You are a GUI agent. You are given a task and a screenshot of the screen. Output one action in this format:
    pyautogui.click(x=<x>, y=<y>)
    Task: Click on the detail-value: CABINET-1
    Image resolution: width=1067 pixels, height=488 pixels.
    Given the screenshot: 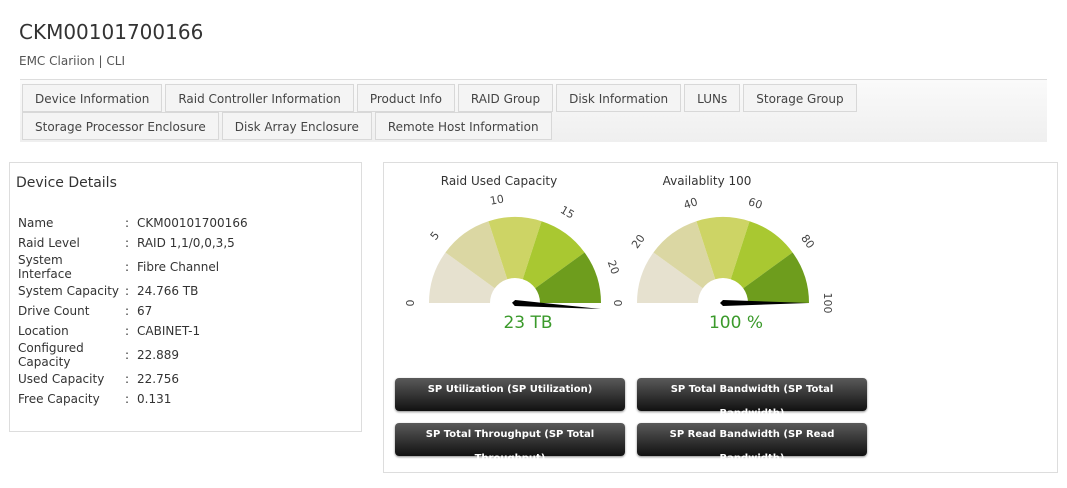 What is the action you would take?
    pyautogui.click(x=169, y=331)
    